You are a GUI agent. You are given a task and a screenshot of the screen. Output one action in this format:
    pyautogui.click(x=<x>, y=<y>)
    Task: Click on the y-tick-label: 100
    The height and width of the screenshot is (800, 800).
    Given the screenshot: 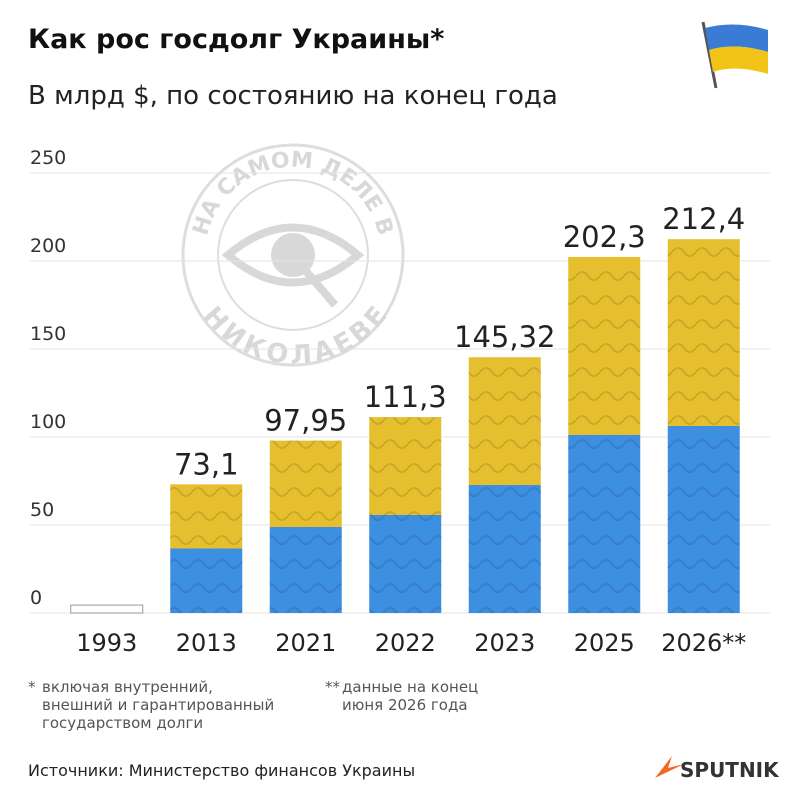 What is the action you would take?
    pyautogui.click(x=48, y=422)
    